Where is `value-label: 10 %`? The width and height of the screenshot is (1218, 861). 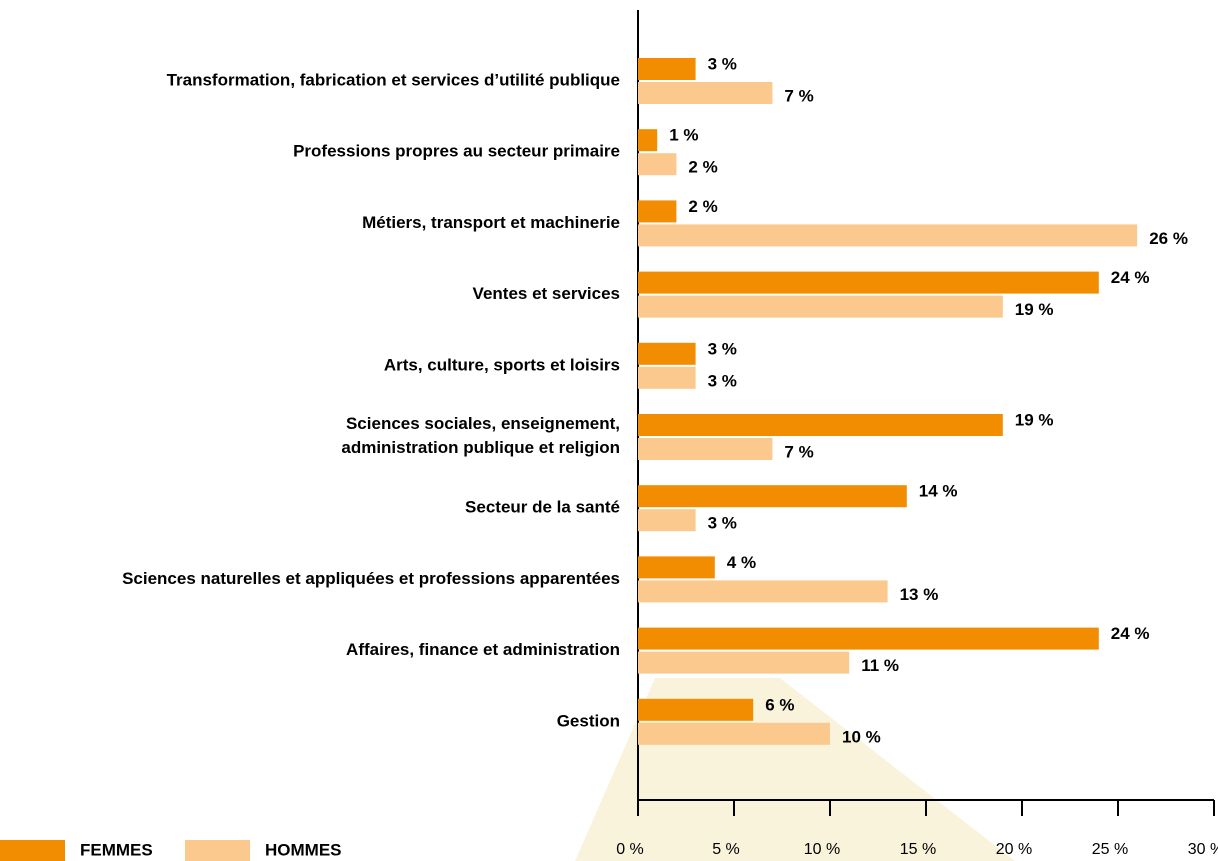 value-label: 10 % is located at coordinates (861, 736).